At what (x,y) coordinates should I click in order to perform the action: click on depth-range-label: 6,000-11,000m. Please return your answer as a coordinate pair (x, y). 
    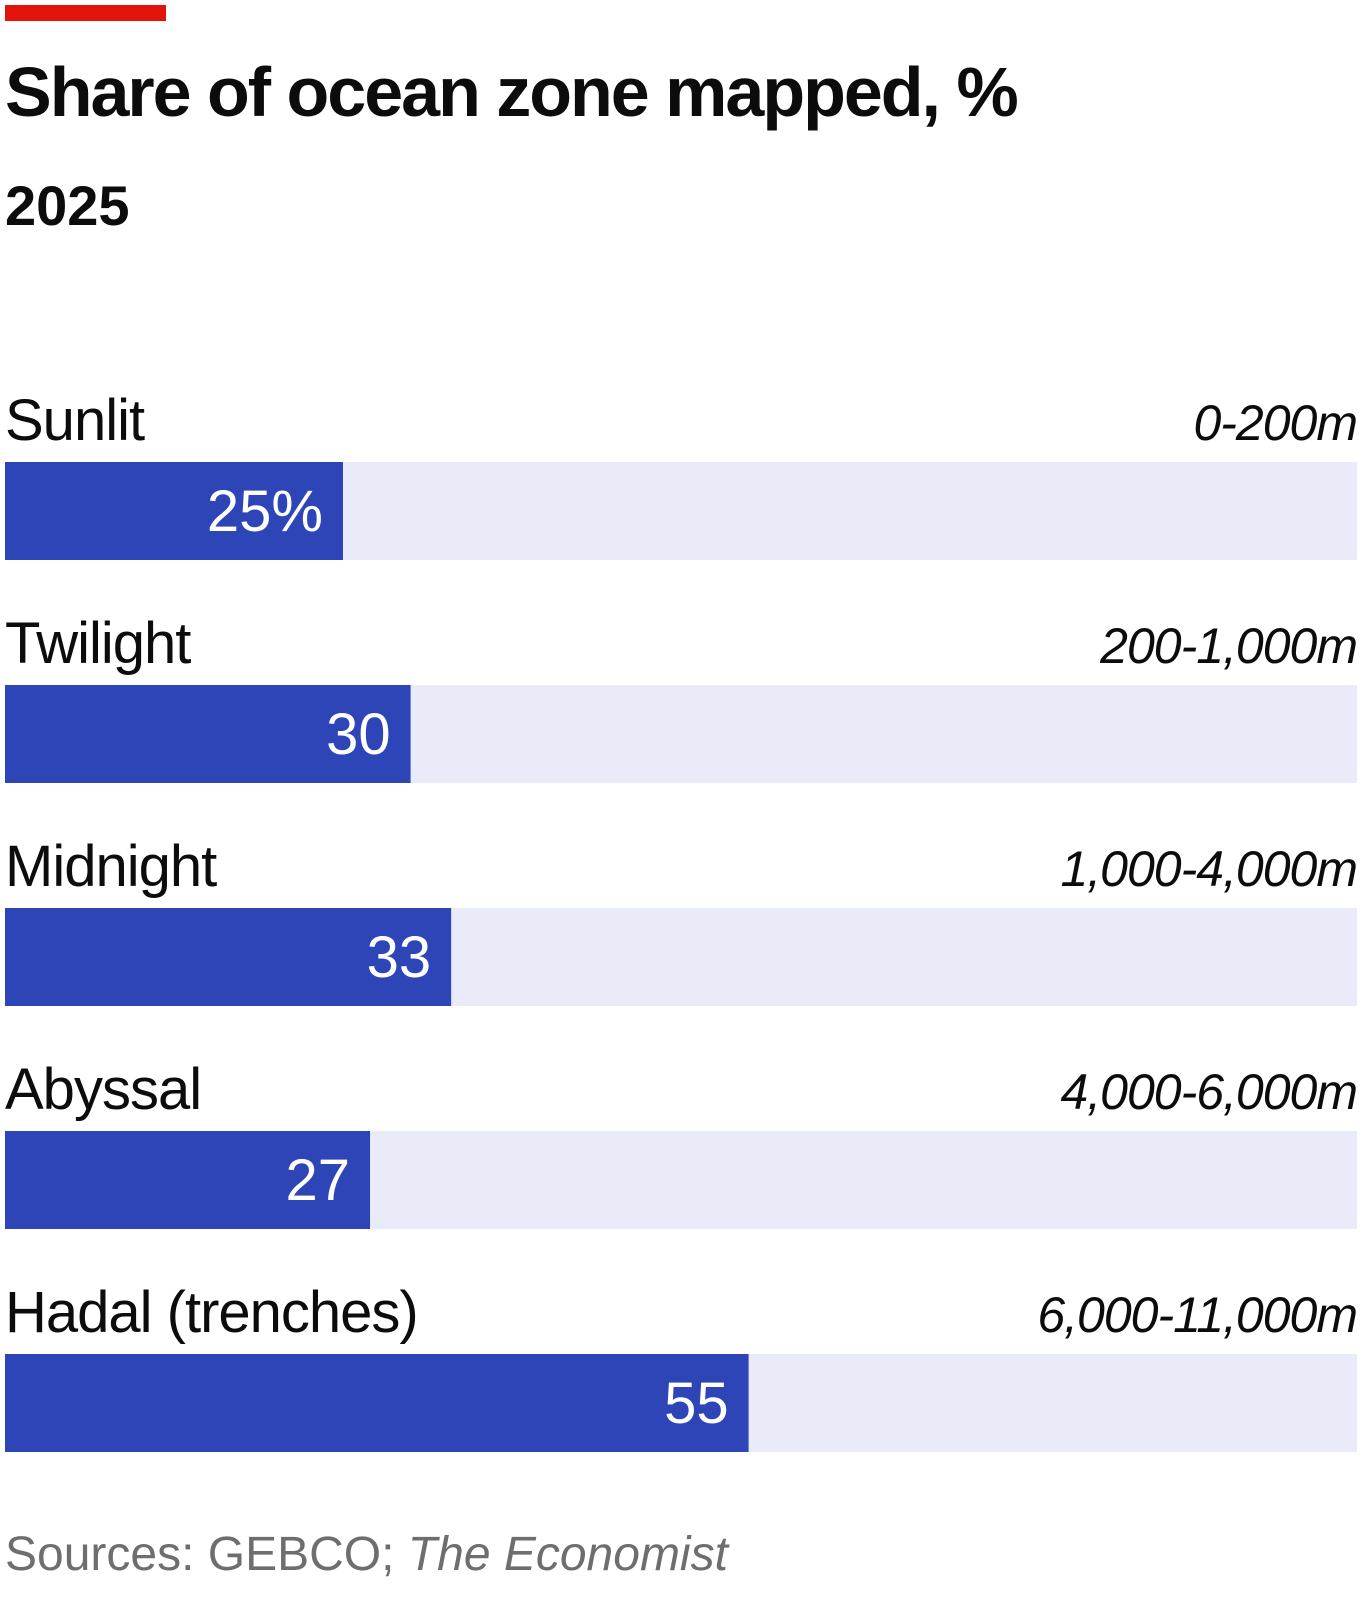
    Looking at the image, I should click on (1197, 1315).